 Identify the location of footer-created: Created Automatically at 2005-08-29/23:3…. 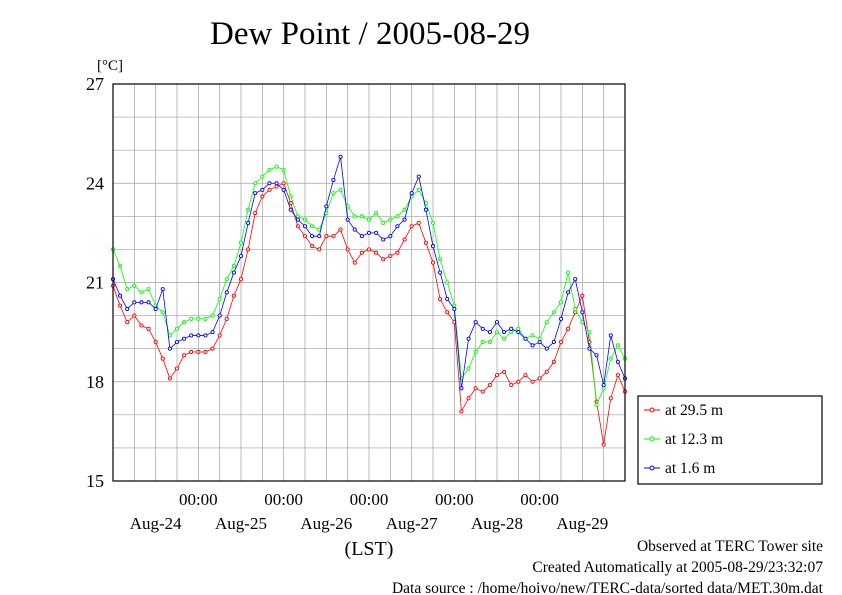
(677, 567).